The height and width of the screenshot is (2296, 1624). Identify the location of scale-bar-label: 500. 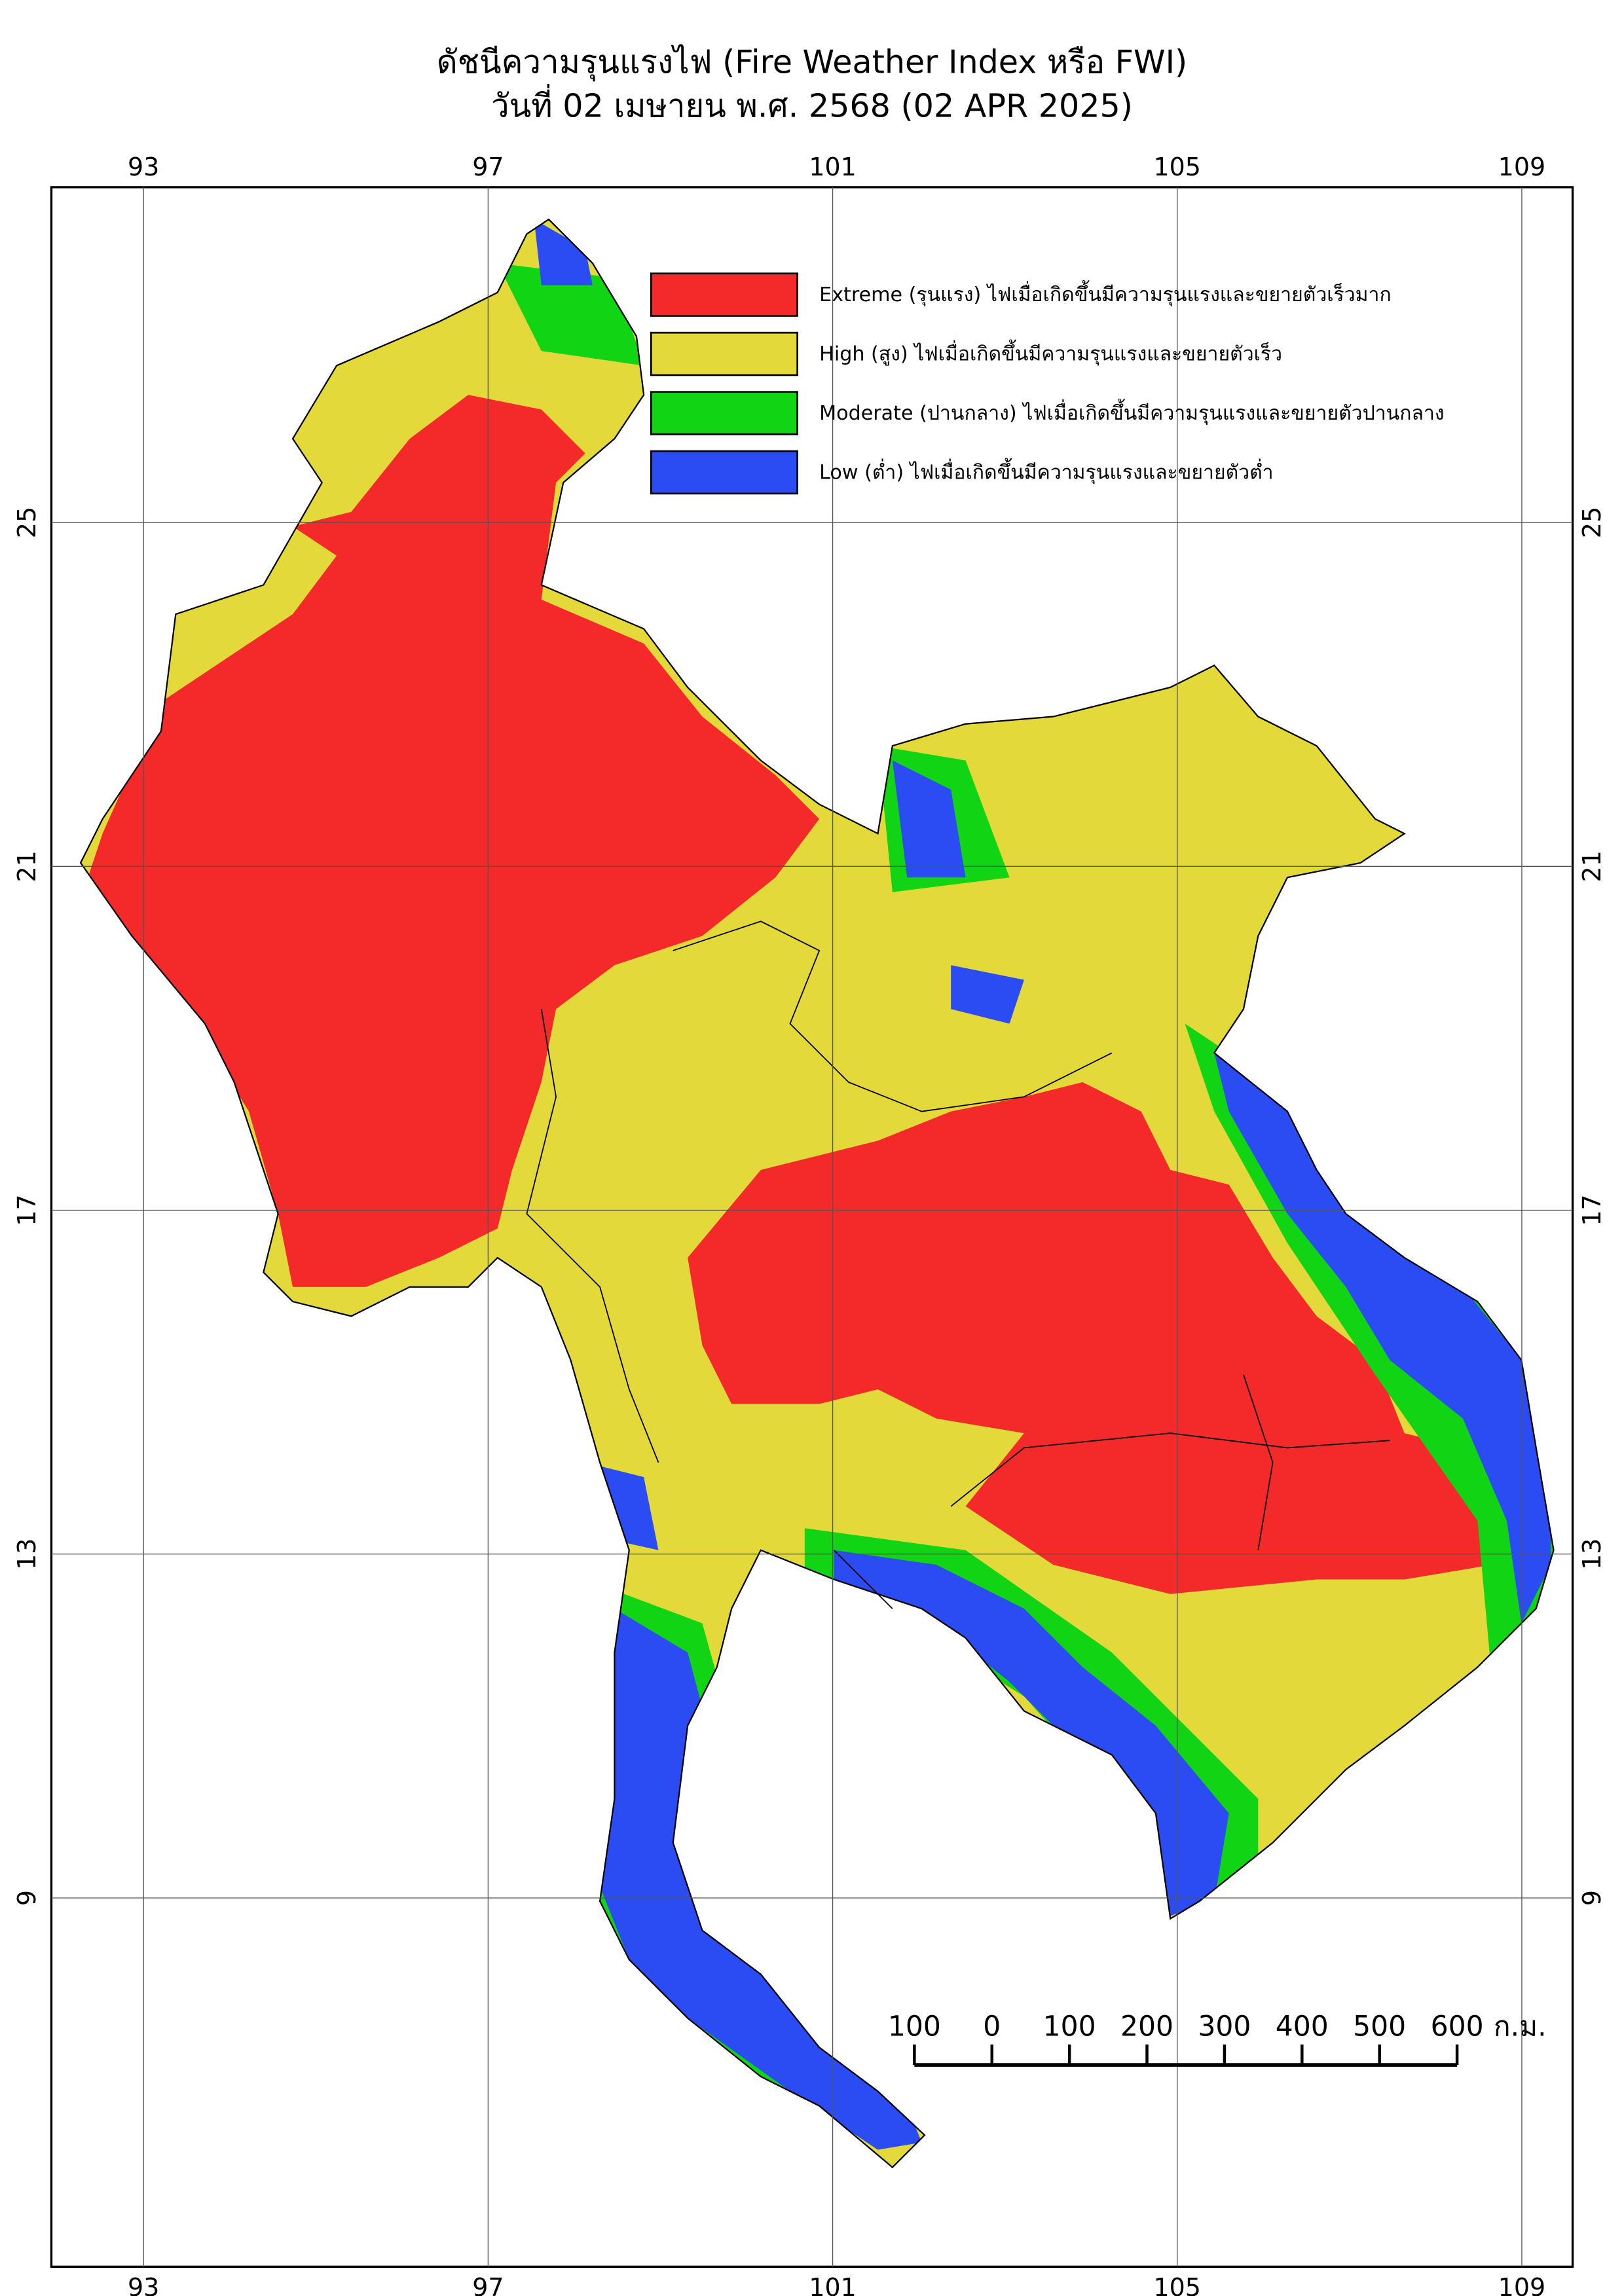
(1379, 2027).